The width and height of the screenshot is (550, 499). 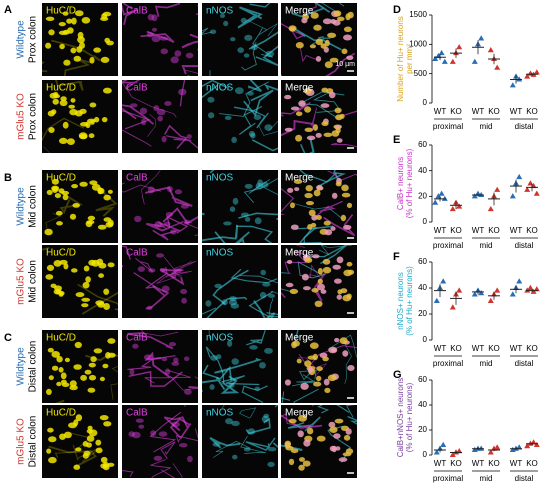 What do you see at coordinates (397, 375) in the screenshot?
I see `panel-letter: G` at bounding box center [397, 375].